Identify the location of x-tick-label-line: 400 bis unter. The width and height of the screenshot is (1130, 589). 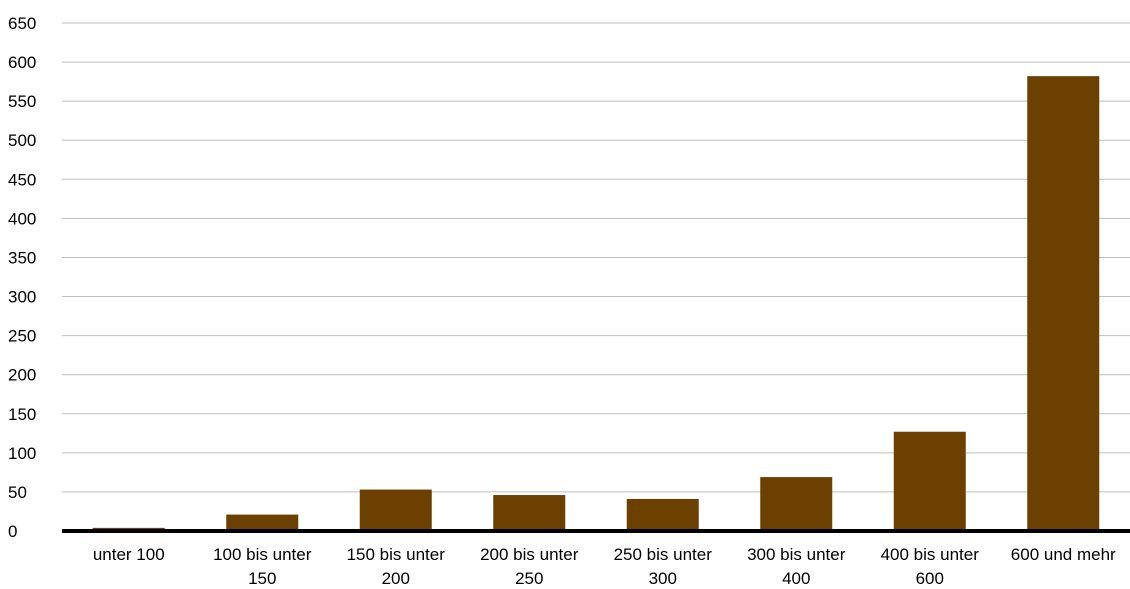
(930, 554).